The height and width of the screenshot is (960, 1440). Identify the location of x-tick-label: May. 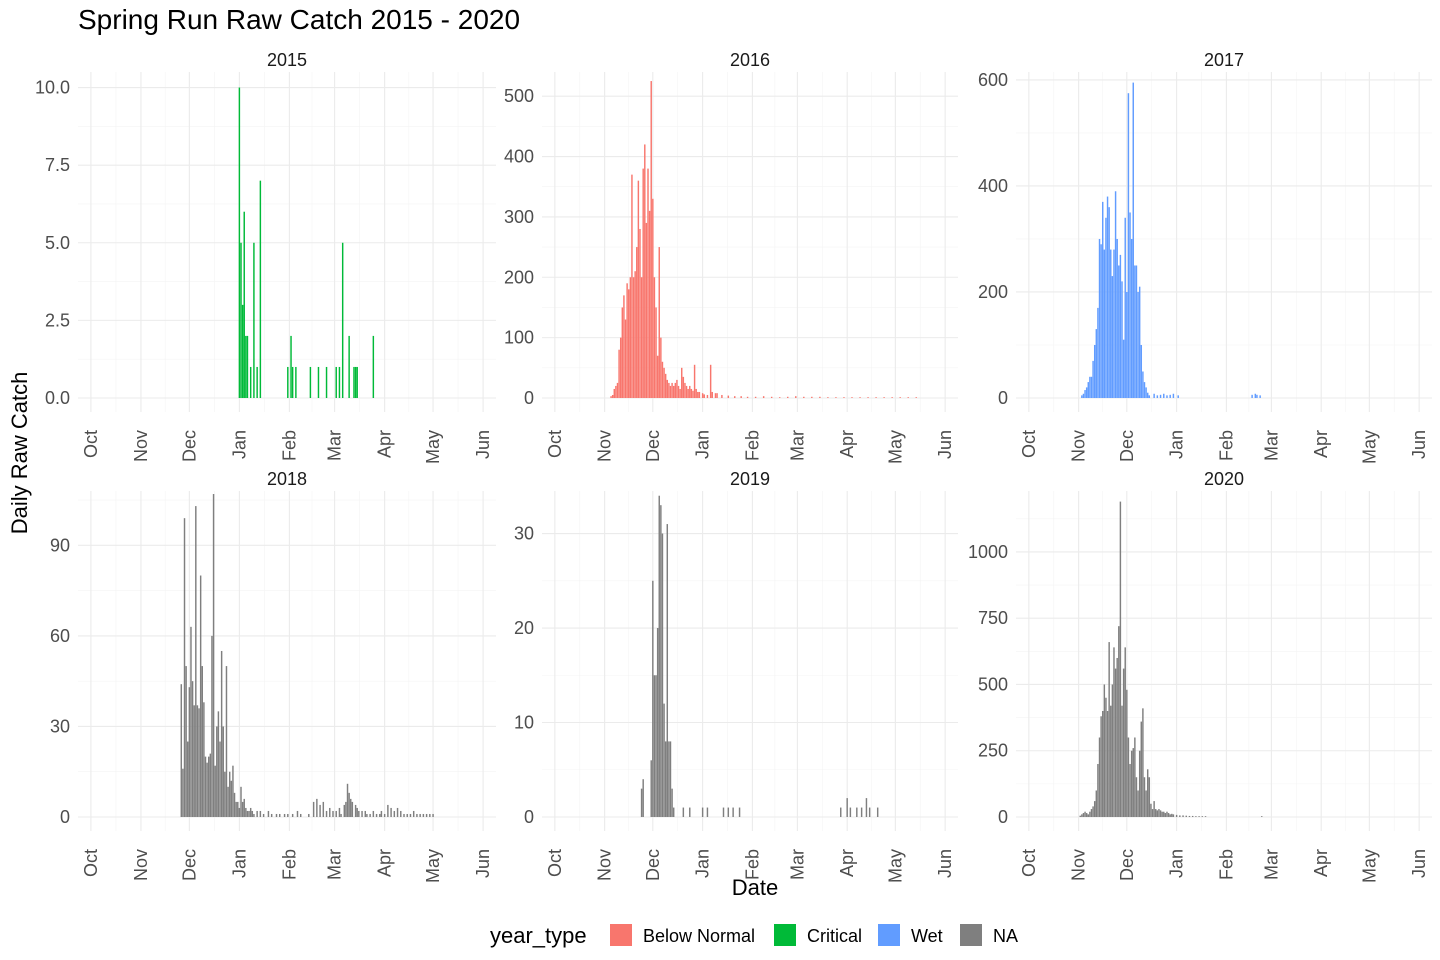
(895, 866).